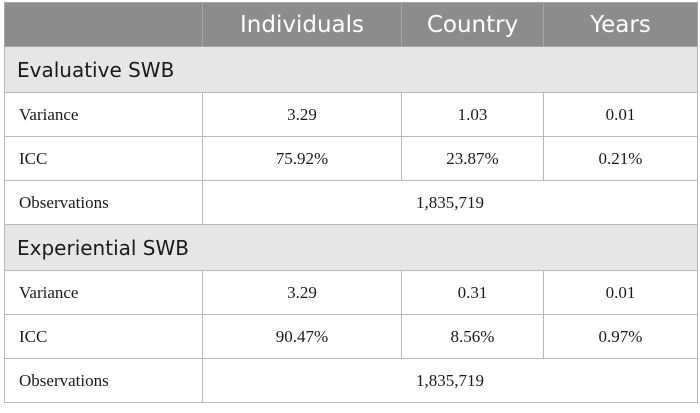 This screenshot has height=413, width=700. What do you see at coordinates (472, 292) in the screenshot?
I see `cell-country: 0.31` at bounding box center [472, 292].